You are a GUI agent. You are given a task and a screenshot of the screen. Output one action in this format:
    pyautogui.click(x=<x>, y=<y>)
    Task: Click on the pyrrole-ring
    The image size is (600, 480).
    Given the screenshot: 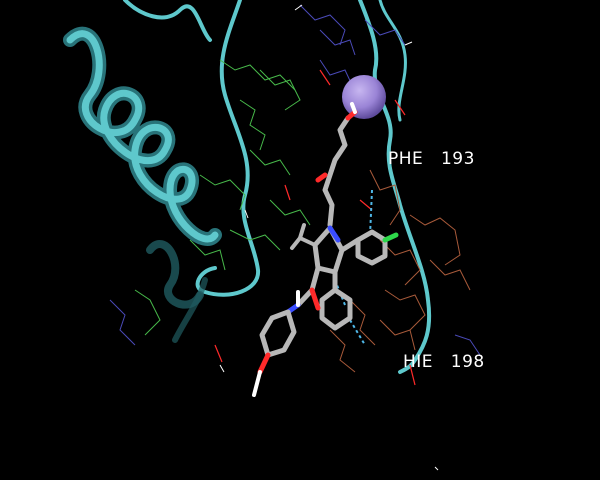 What is the action you would take?
    pyautogui.click(x=328, y=250)
    